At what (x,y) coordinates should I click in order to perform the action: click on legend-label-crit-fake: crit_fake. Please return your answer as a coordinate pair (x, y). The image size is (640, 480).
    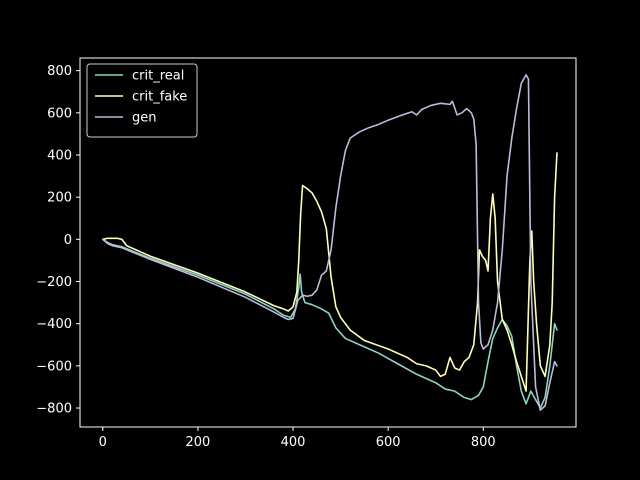
    Looking at the image, I should click on (159, 97).